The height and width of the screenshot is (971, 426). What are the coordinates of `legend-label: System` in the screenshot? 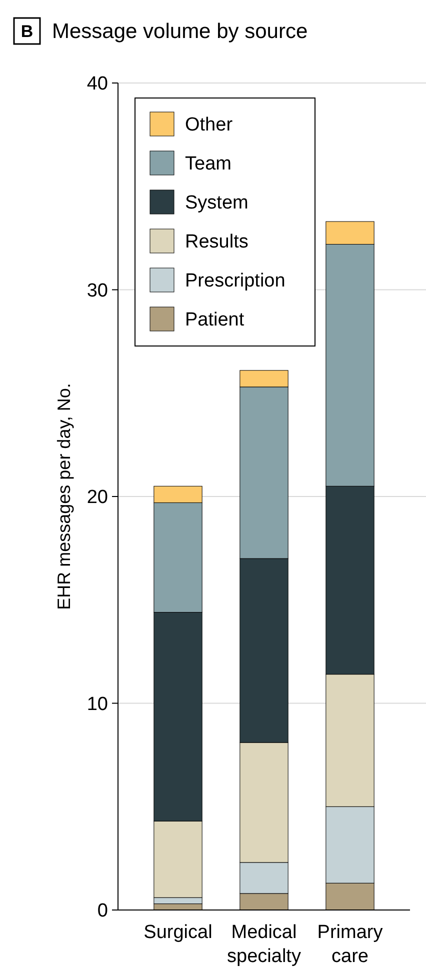 It's located at (216, 203).